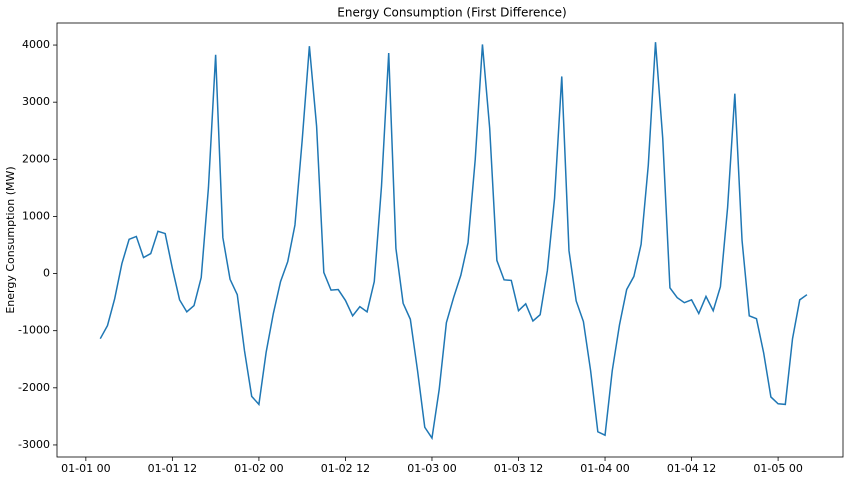 The image size is (850, 486). I want to click on x-tick-label: 01-03 12, so click(518, 468).